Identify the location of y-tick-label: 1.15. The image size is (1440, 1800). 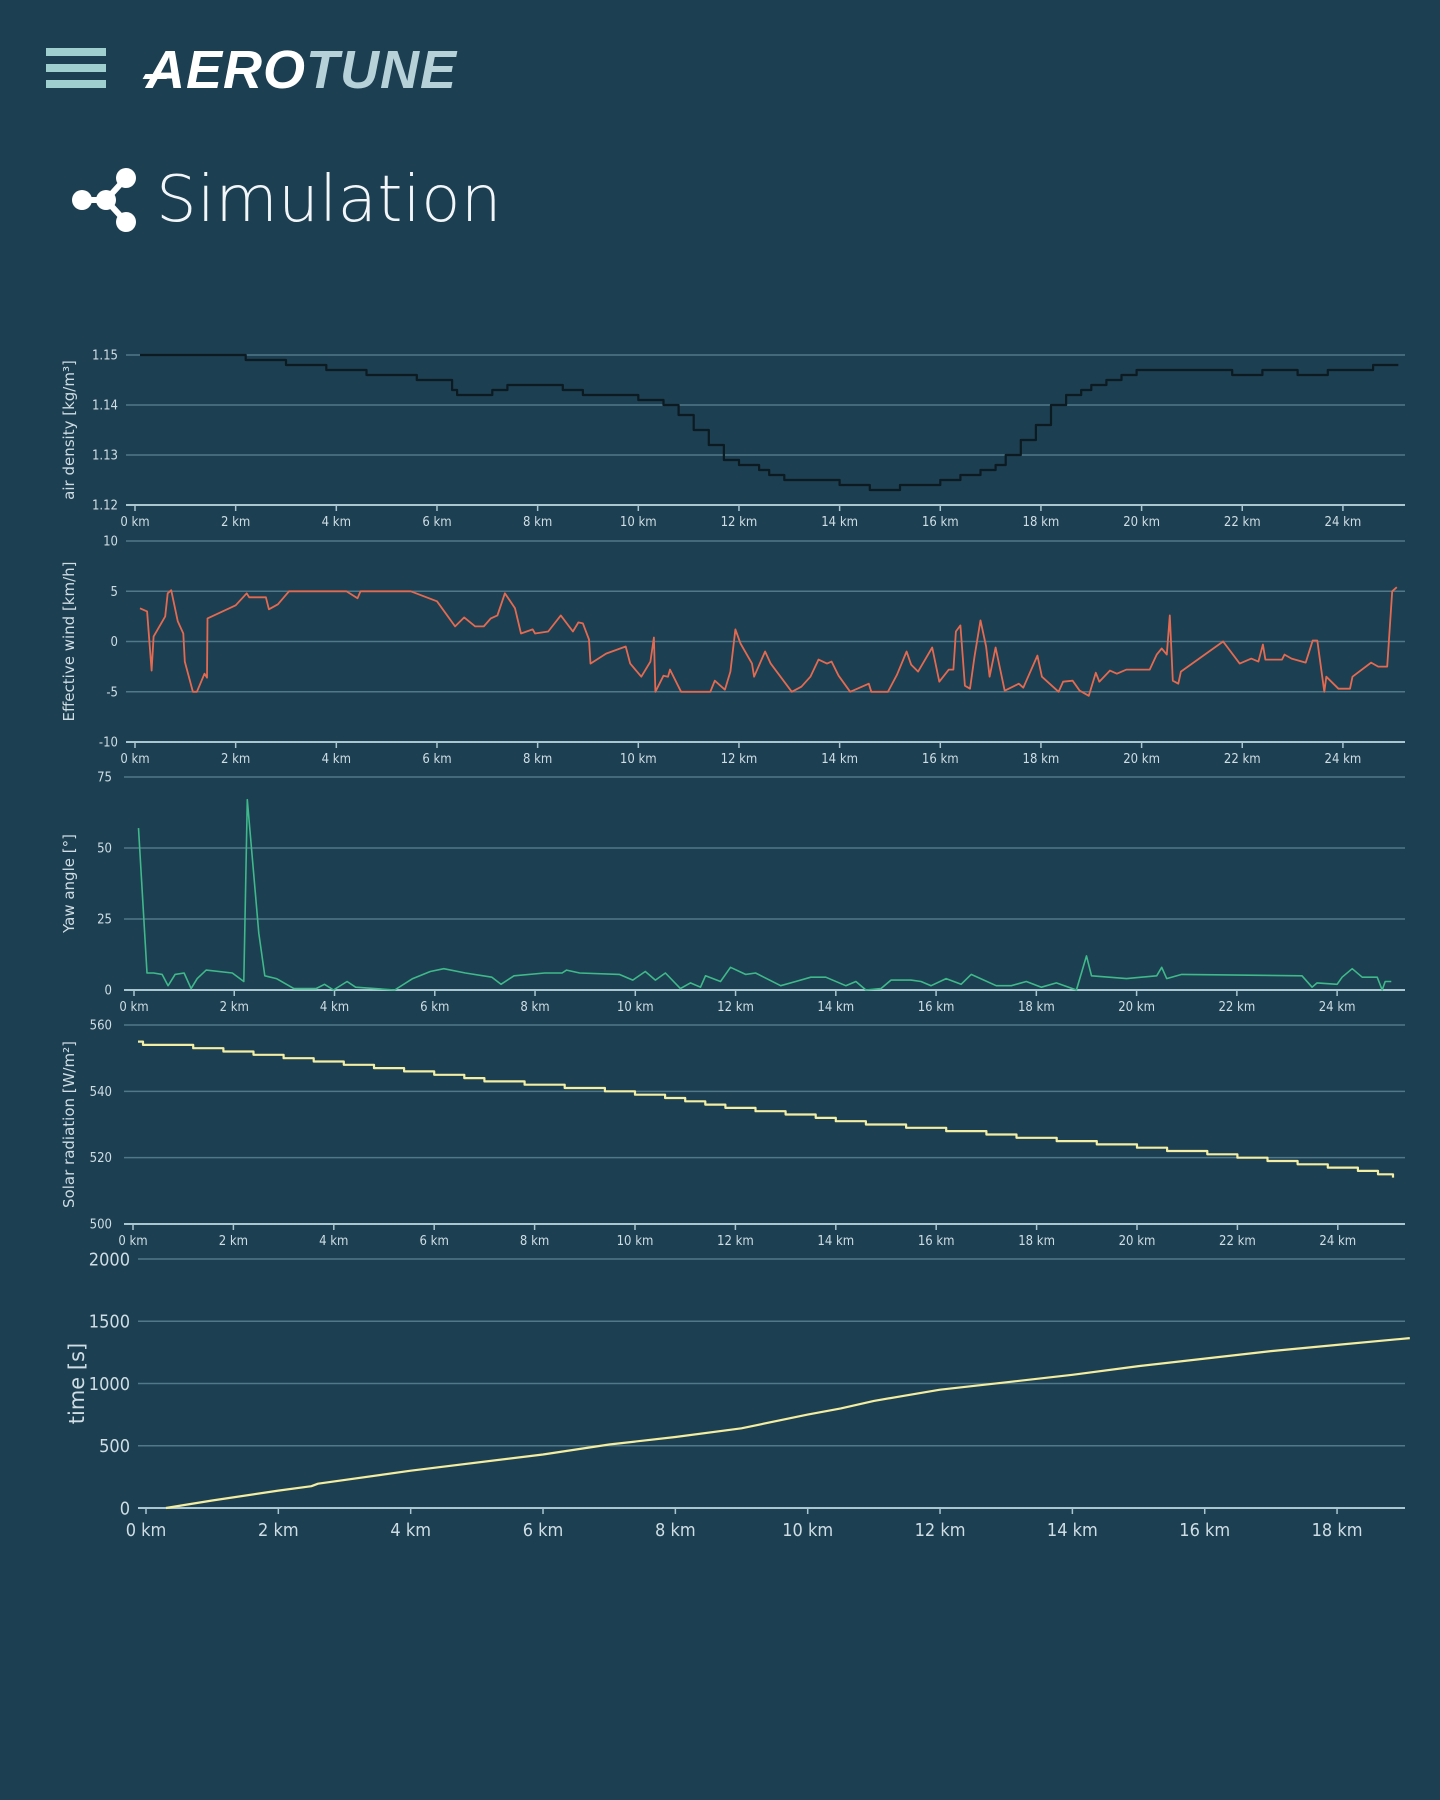
(105, 356).